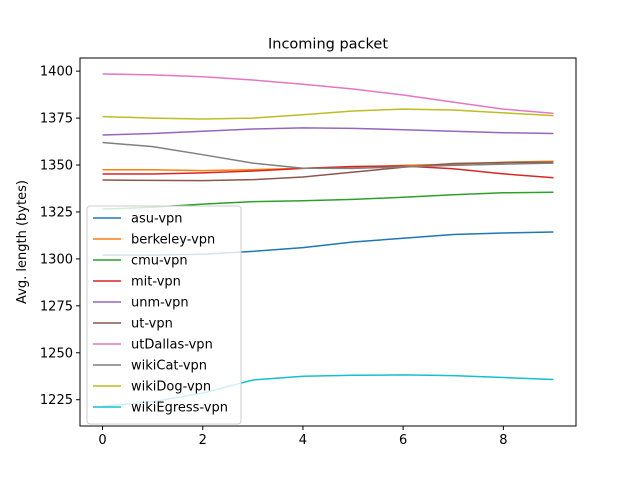 The height and width of the screenshot is (480, 640). I want to click on series-line-wikiDog-vpn, so click(328, 114).